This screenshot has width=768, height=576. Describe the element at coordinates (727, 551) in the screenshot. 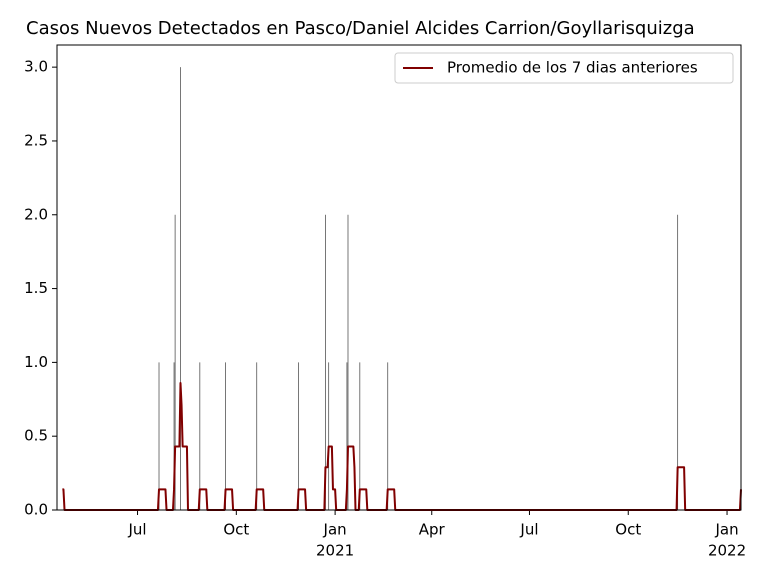

I see `x-tick-year: 2022` at that location.